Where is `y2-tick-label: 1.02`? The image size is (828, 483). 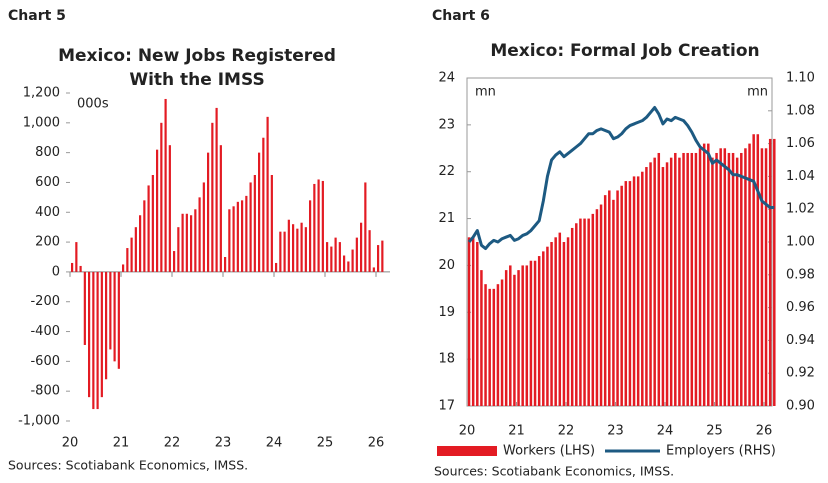 y2-tick-label: 1.02 is located at coordinates (800, 209).